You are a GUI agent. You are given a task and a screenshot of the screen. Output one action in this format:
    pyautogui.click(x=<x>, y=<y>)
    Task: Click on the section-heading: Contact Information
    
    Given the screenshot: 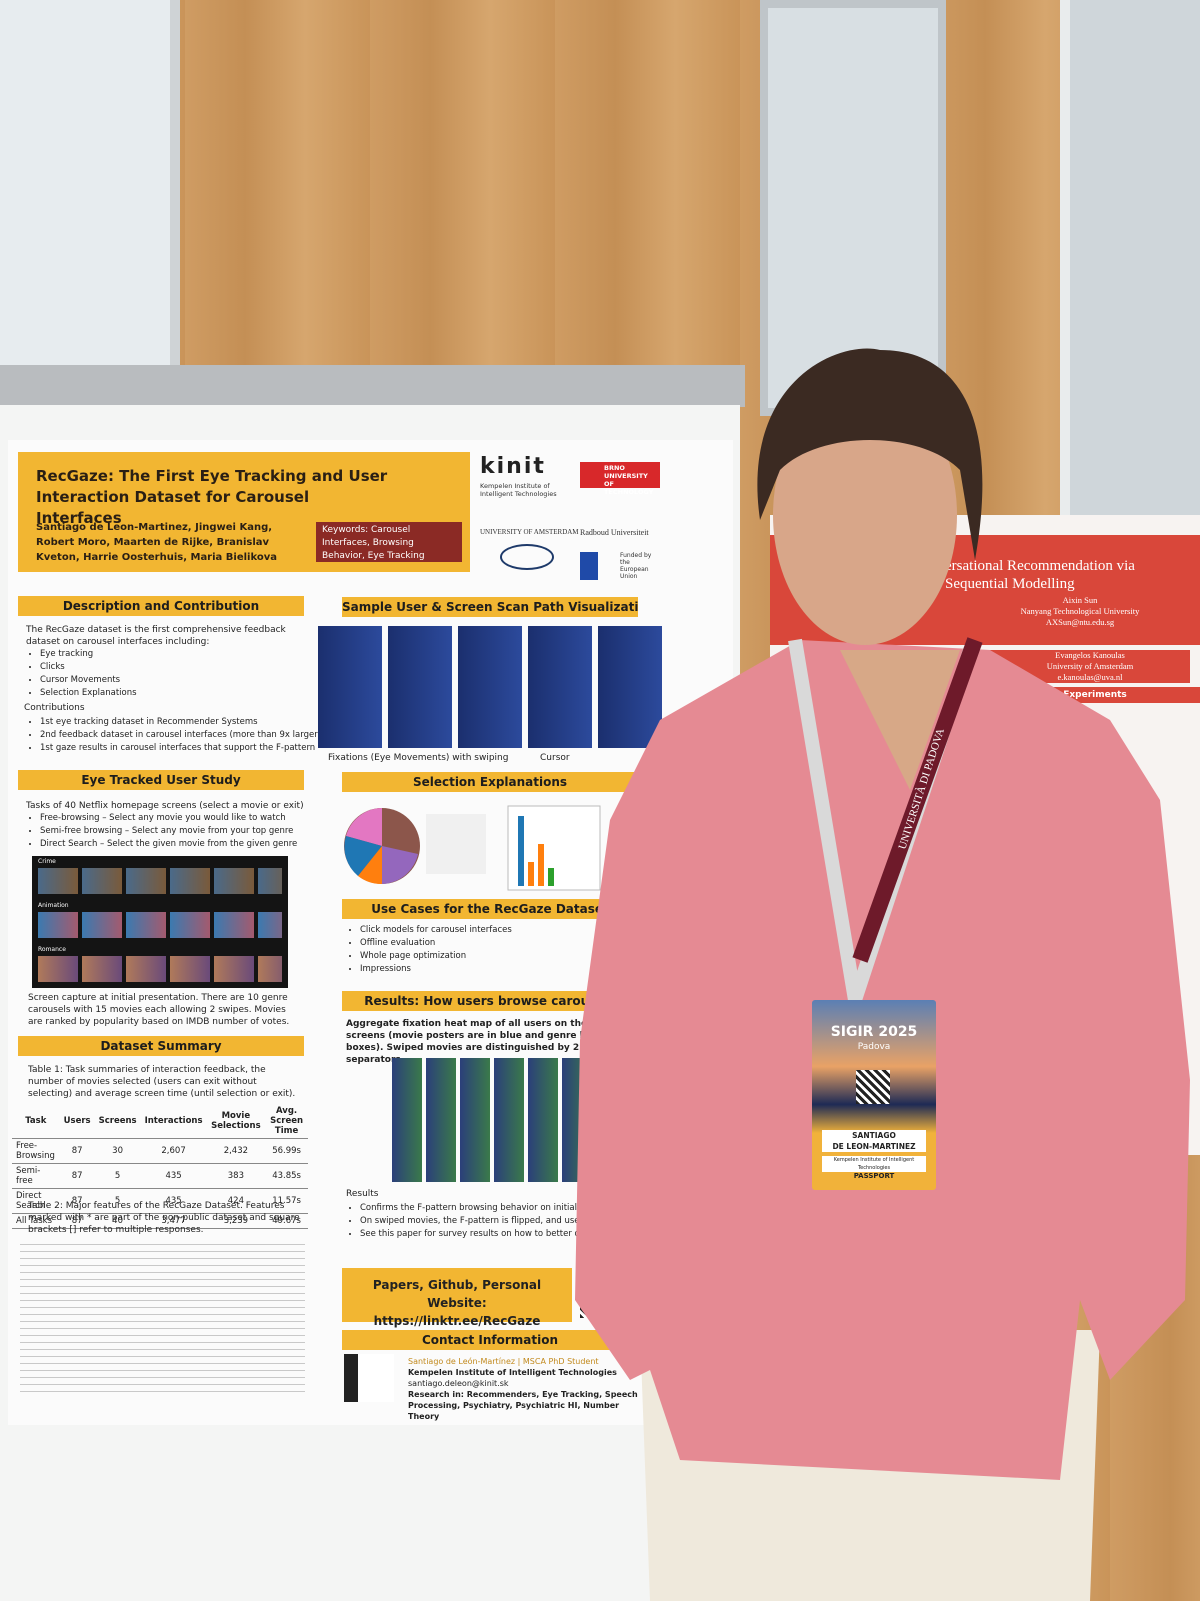 What is the action you would take?
    pyautogui.click(x=490, y=1340)
    